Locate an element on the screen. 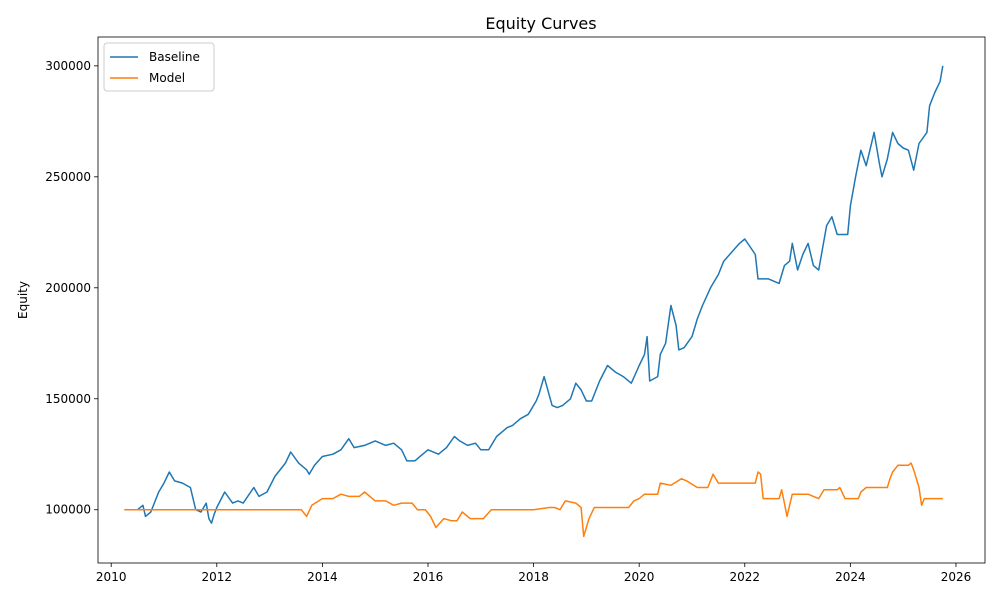 This screenshot has width=1000, height=600. legend: Baseline Model is located at coordinates (159, 67).